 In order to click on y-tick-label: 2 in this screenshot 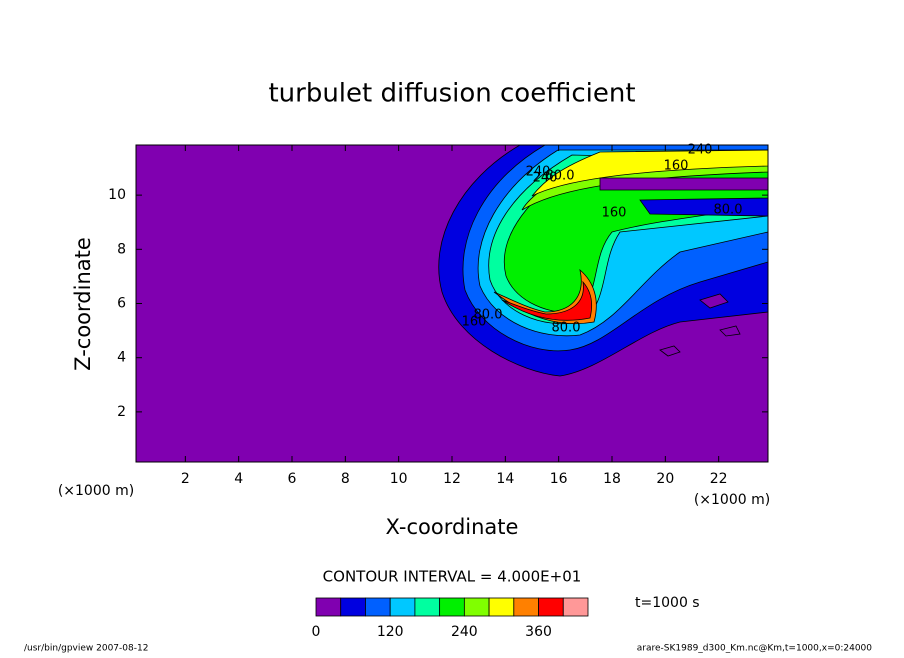, I will do `click(121, 412)`.